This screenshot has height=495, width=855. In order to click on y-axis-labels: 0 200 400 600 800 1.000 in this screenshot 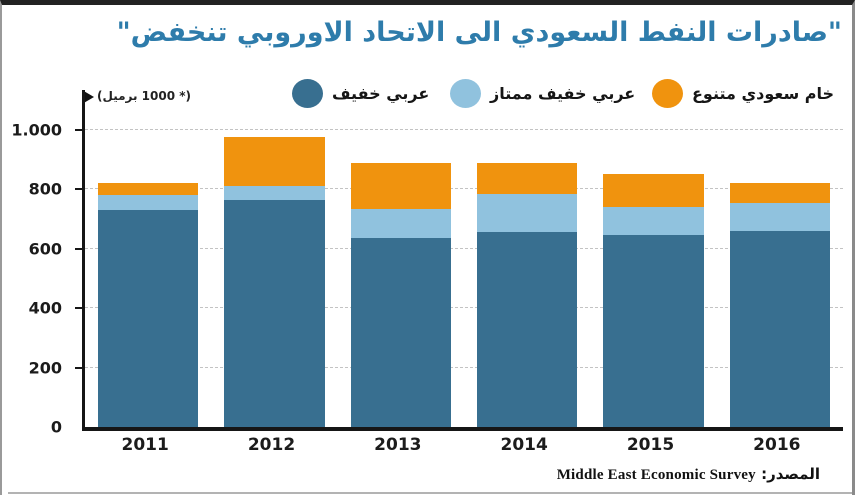, I will do `click(37, 263)`.